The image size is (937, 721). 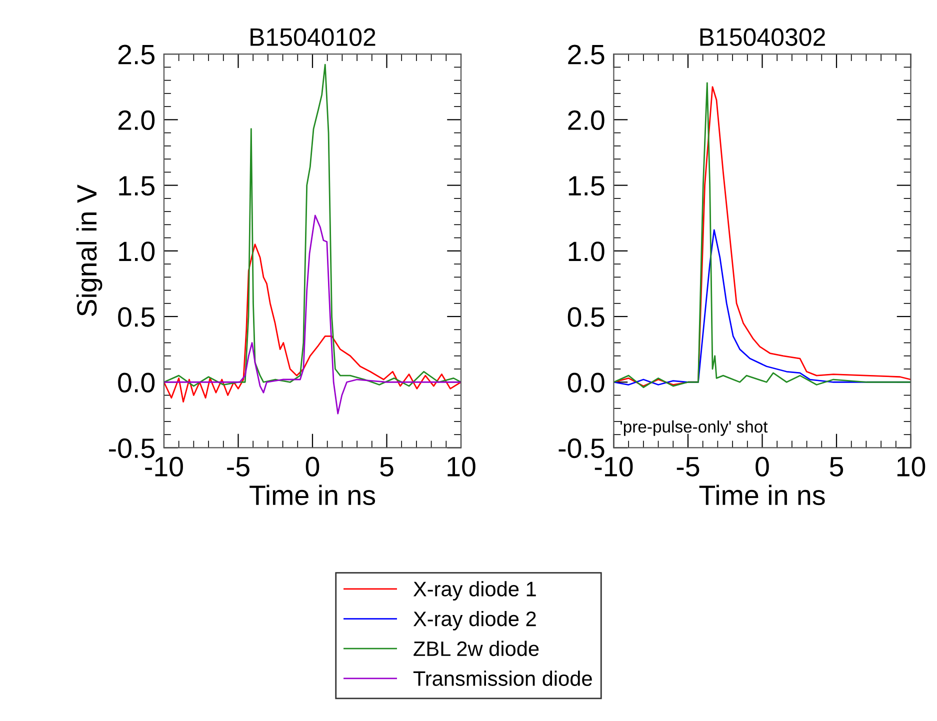 I want to click on chart-title: B15040302, so click(x=762, y=37).